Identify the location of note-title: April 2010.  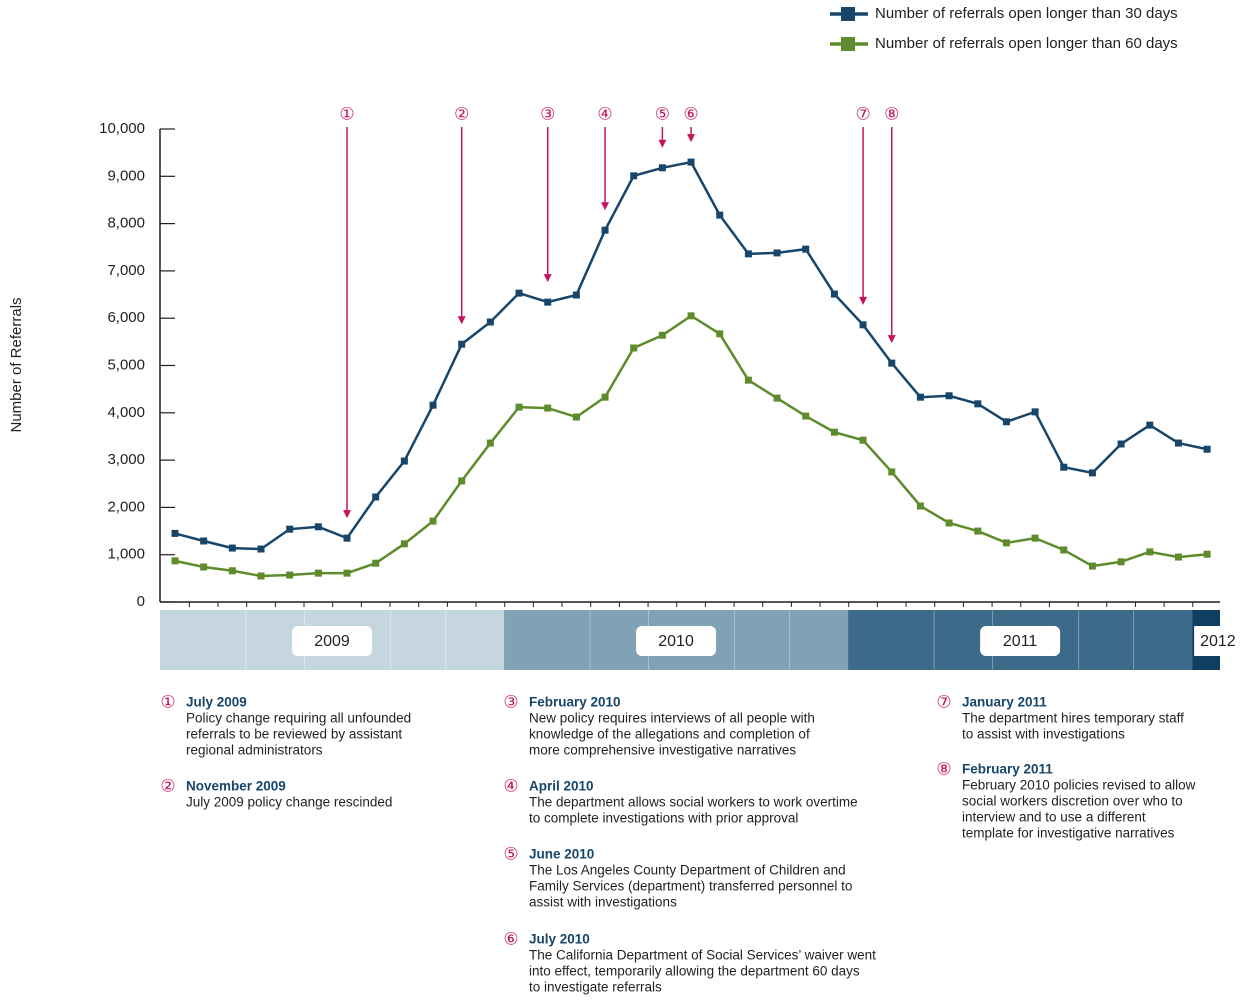
(561, 786).